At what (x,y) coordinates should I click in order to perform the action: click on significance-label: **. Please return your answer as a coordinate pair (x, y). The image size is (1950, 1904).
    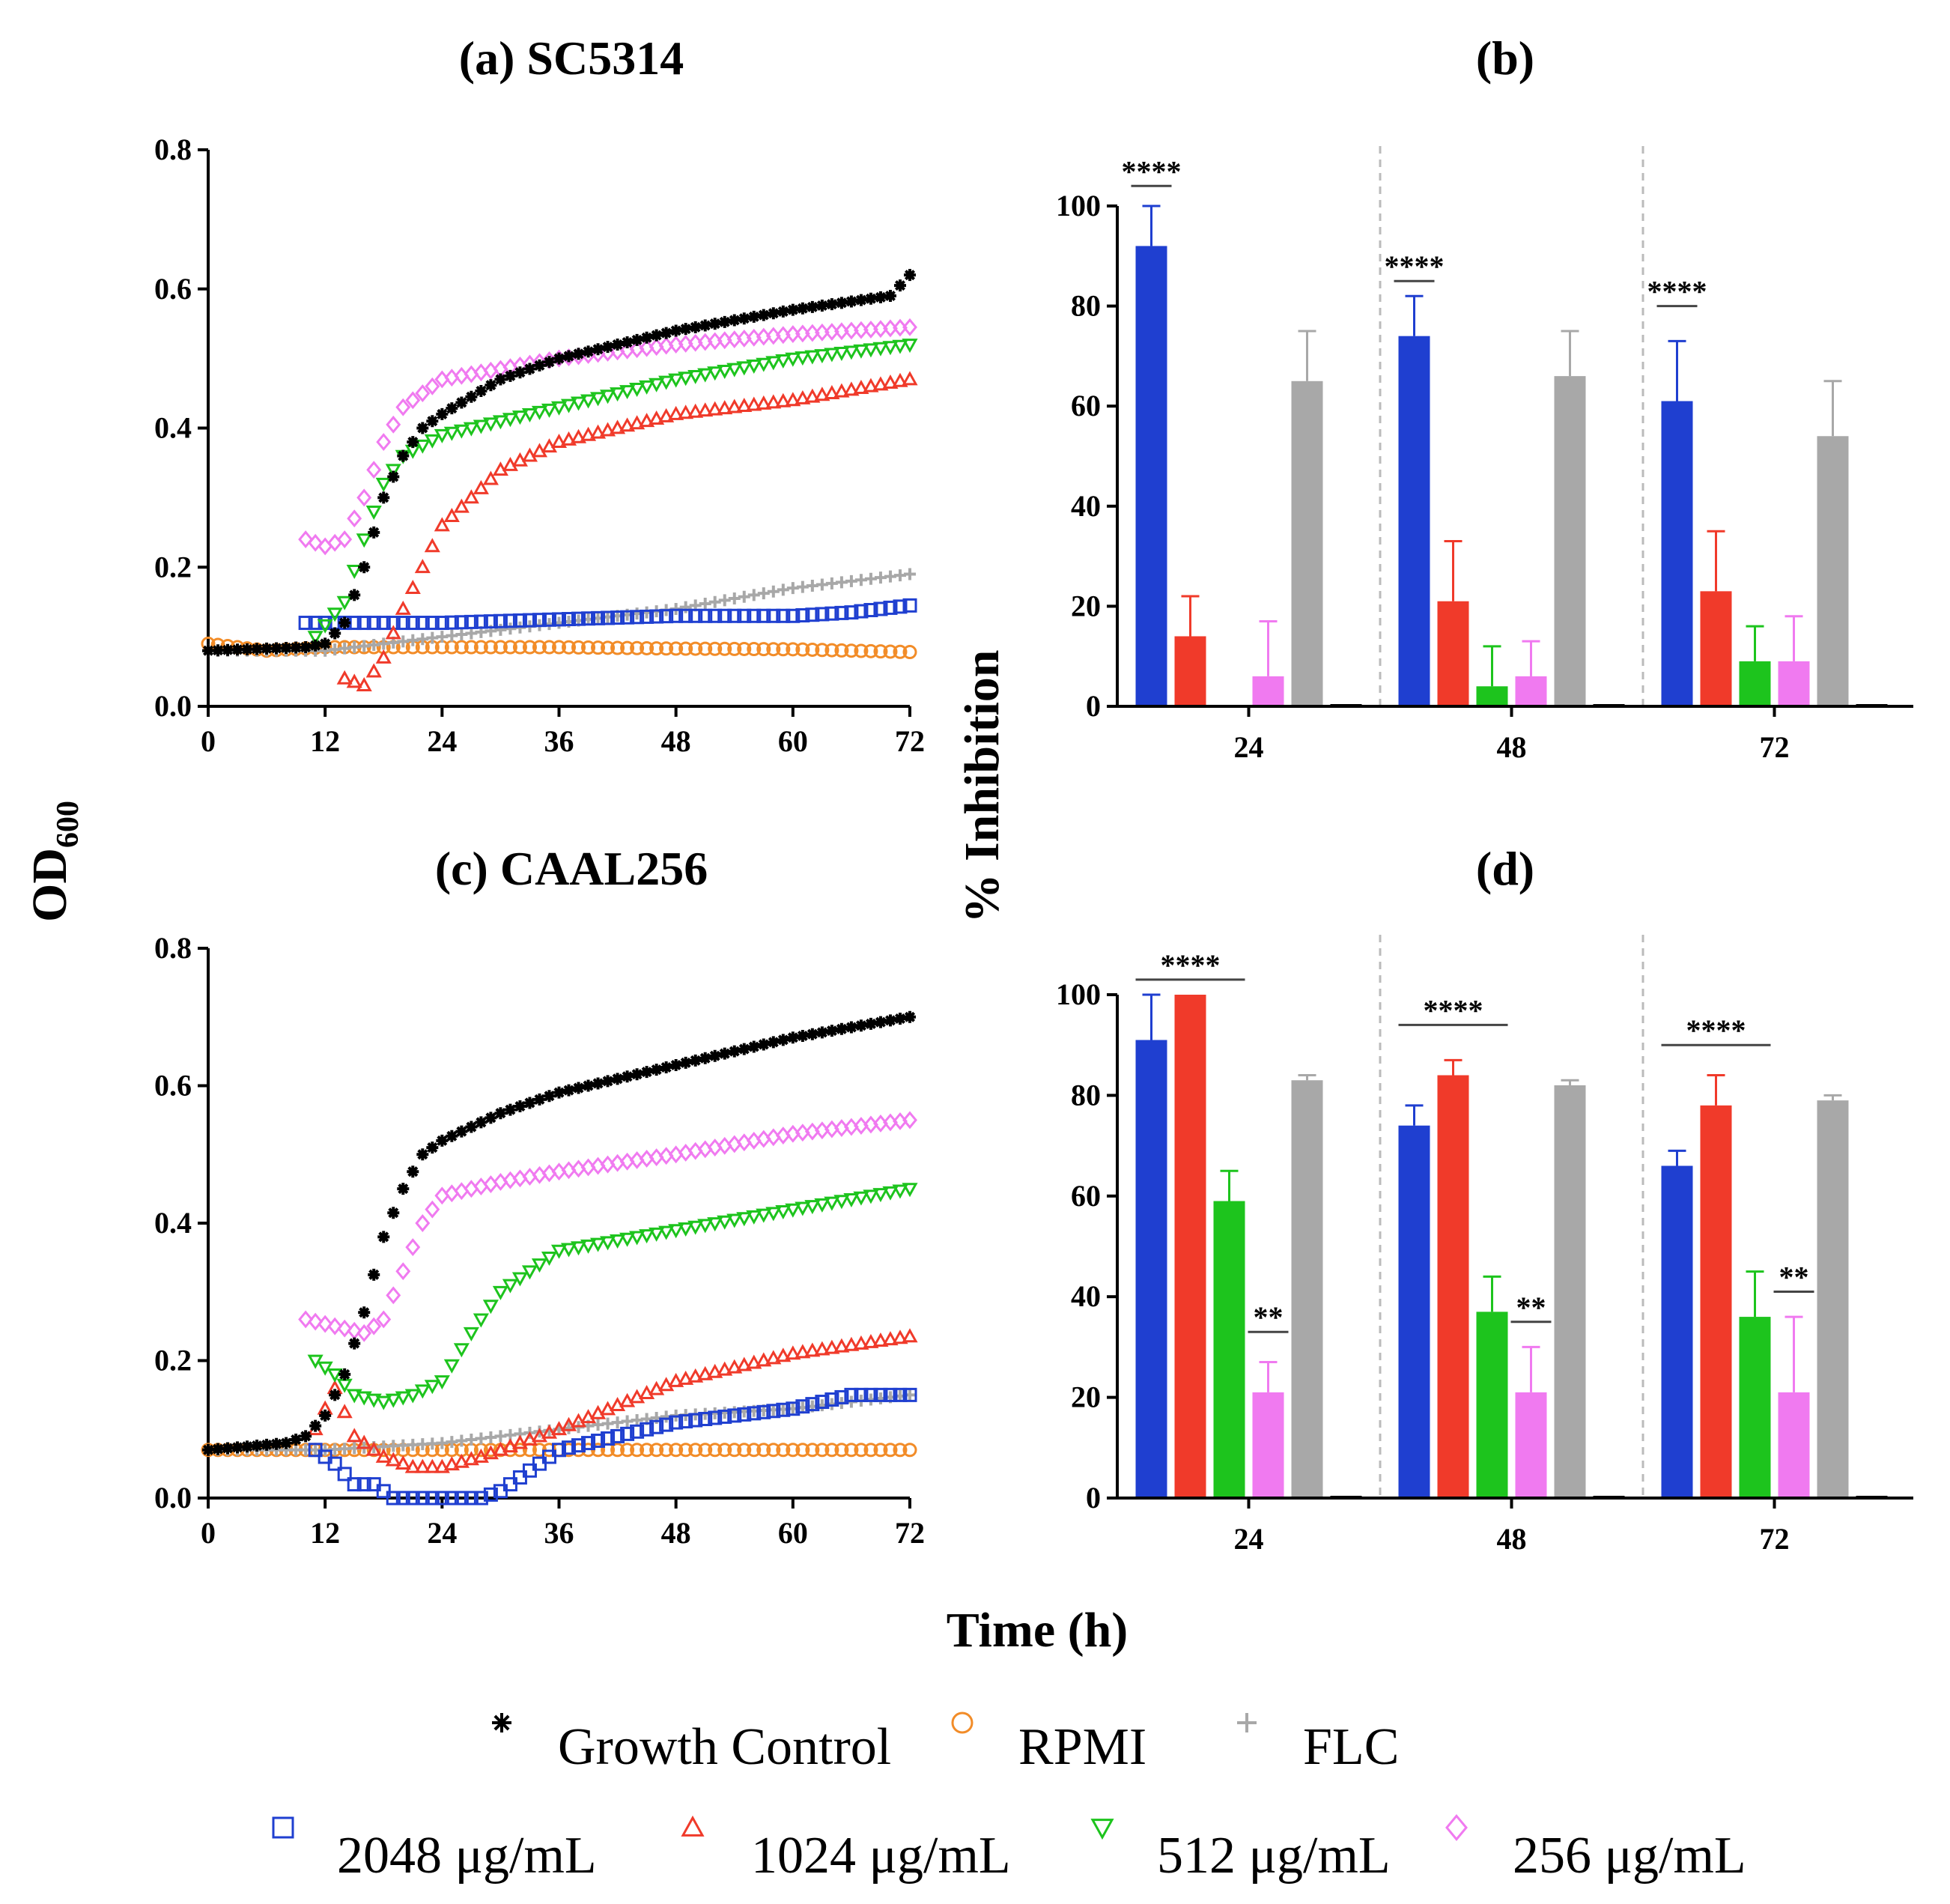
    Looking at the image, I should click on (1794, 1277).